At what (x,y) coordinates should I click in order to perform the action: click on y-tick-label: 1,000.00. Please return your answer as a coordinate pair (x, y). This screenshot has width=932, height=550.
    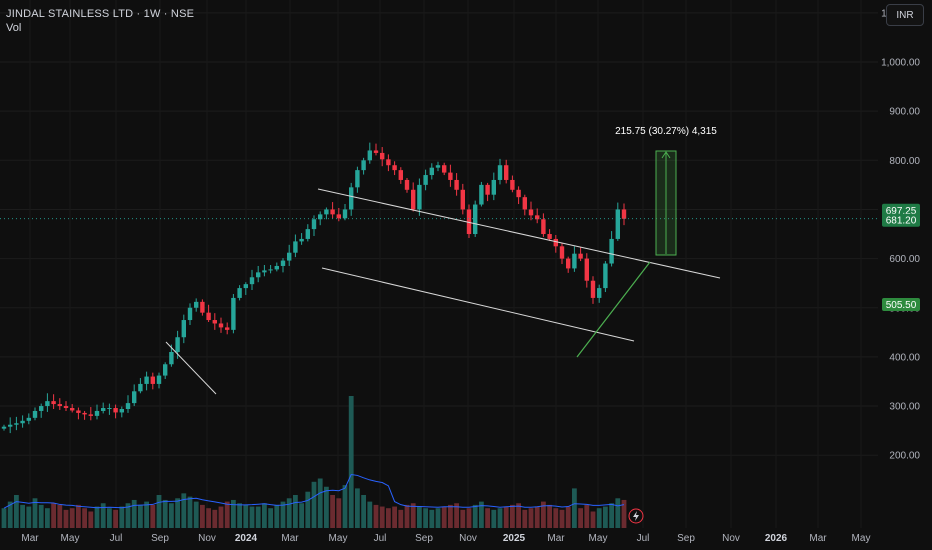
    Looking at the image, I should click on (900, 63).